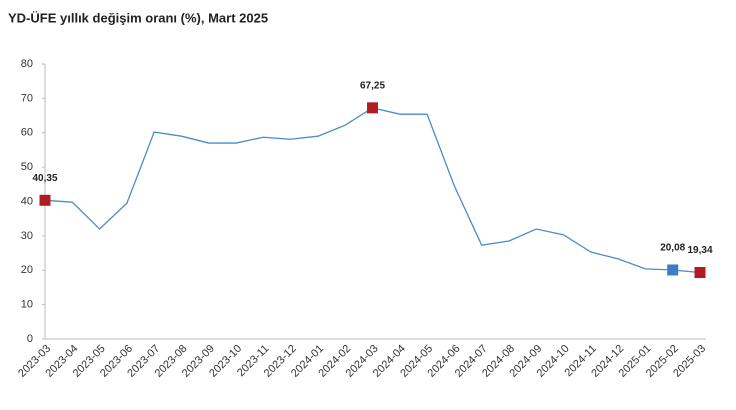 The width and height of the screenshot is (736, 410). I want to click on y-tick-label: 70, so click(27, 98).